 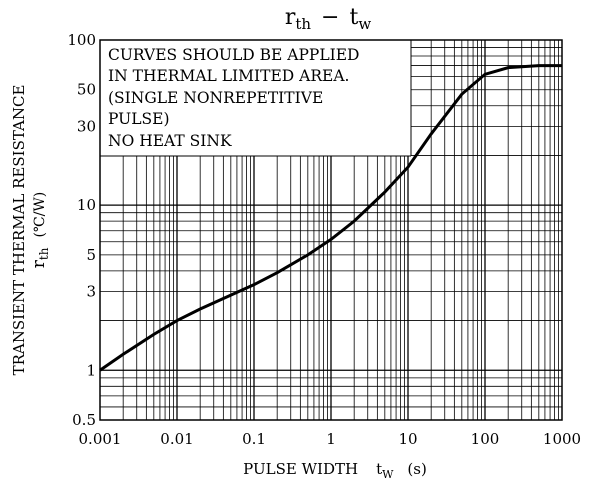 I want to click on note-line: (SINGLE NONREPETITIVE, so click(x=215, y=98).